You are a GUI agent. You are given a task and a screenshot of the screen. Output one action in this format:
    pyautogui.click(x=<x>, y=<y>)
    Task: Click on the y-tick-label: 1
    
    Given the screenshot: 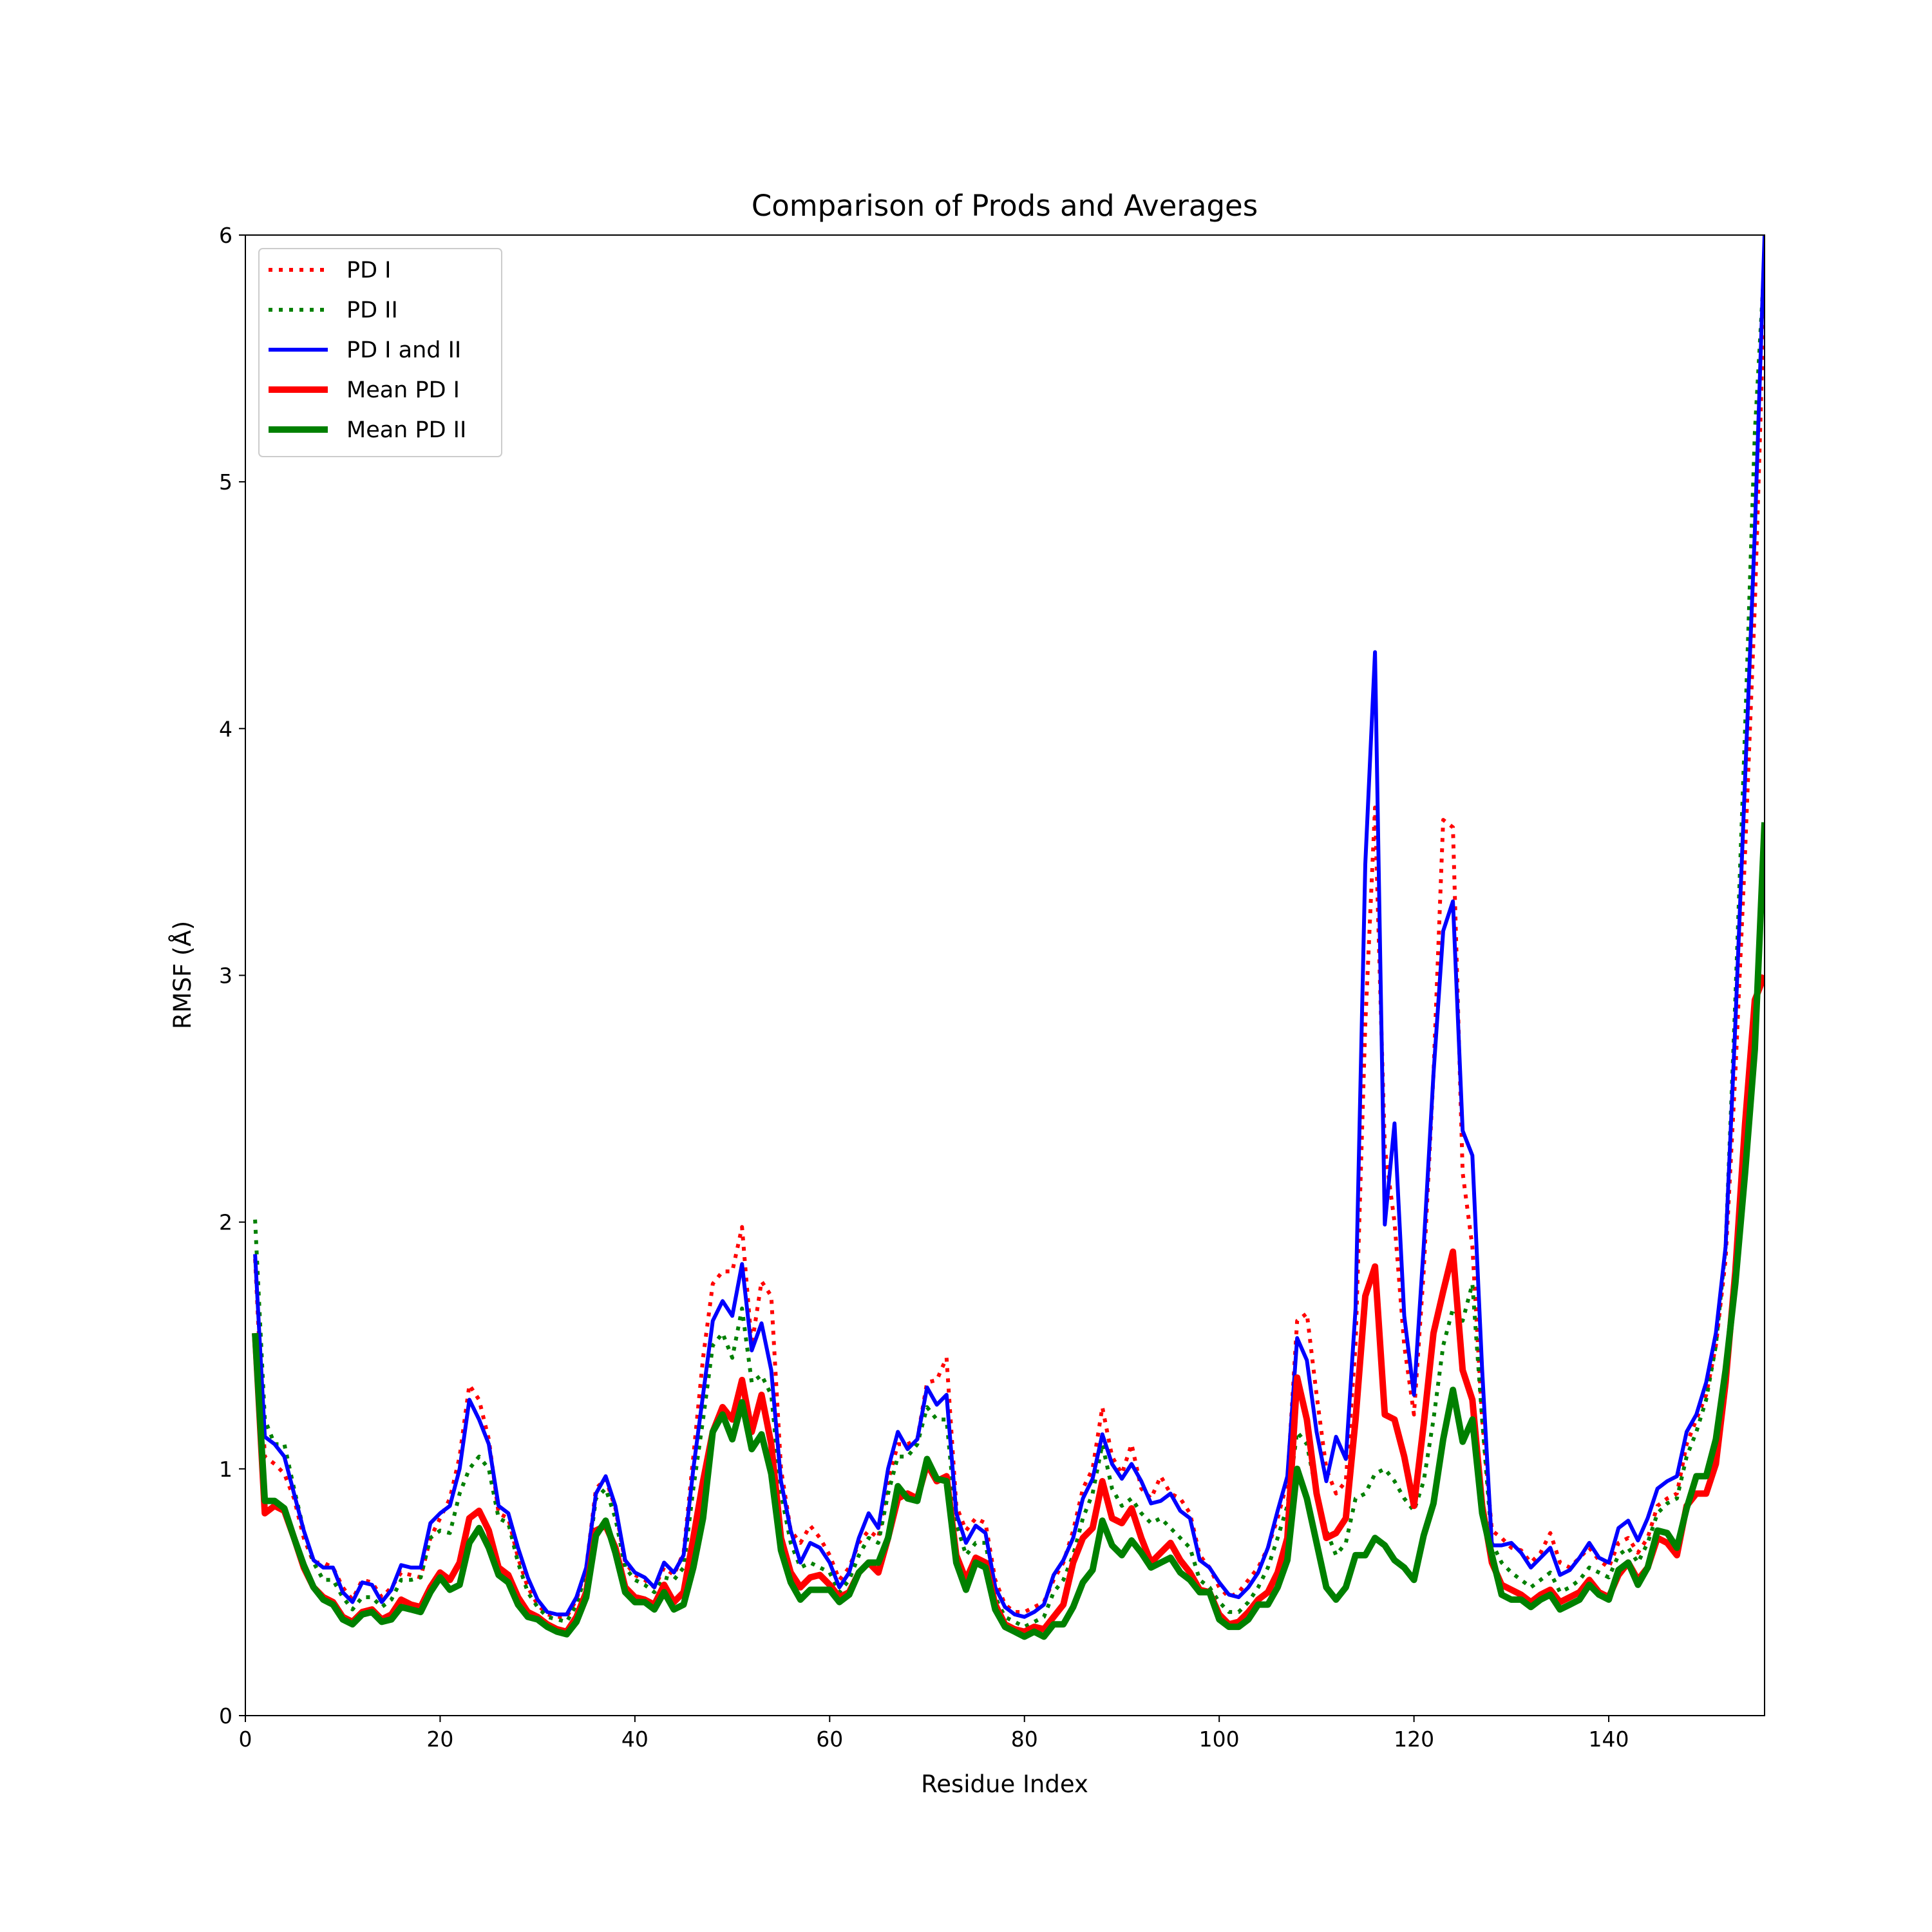 What is the action you would take?
    pyautogui.click(x=225, y=1469)
    